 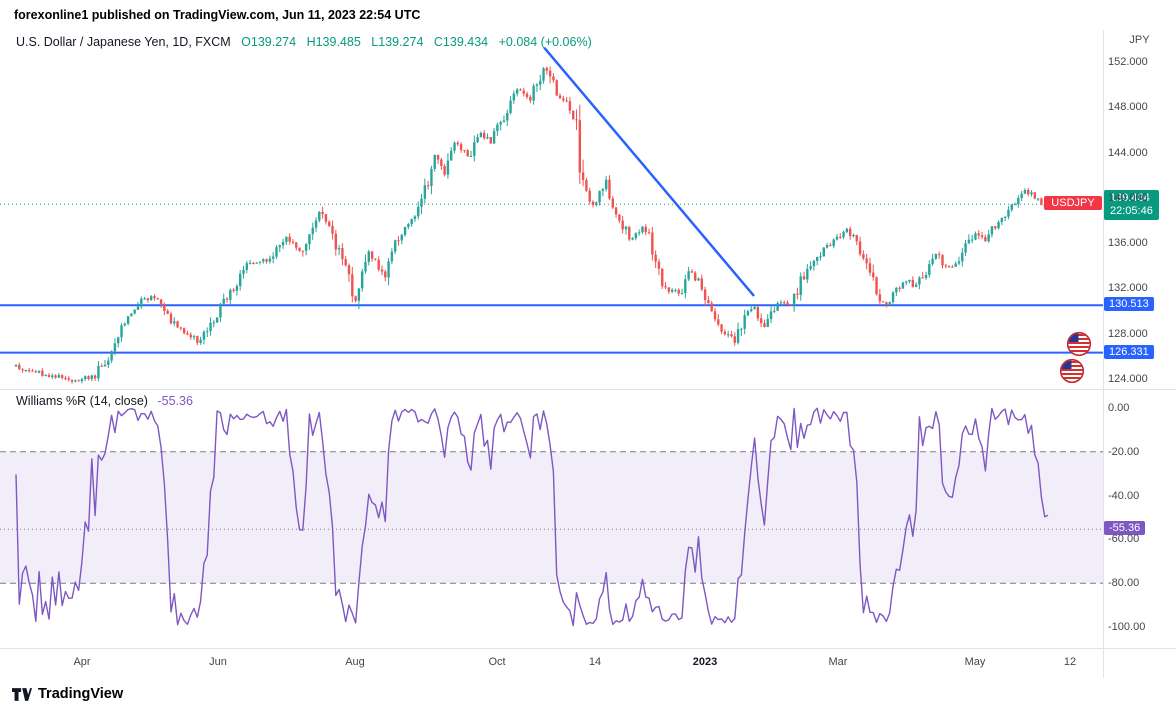 I want to click on tradingview-logo-icon, so click(x=22, y=694).